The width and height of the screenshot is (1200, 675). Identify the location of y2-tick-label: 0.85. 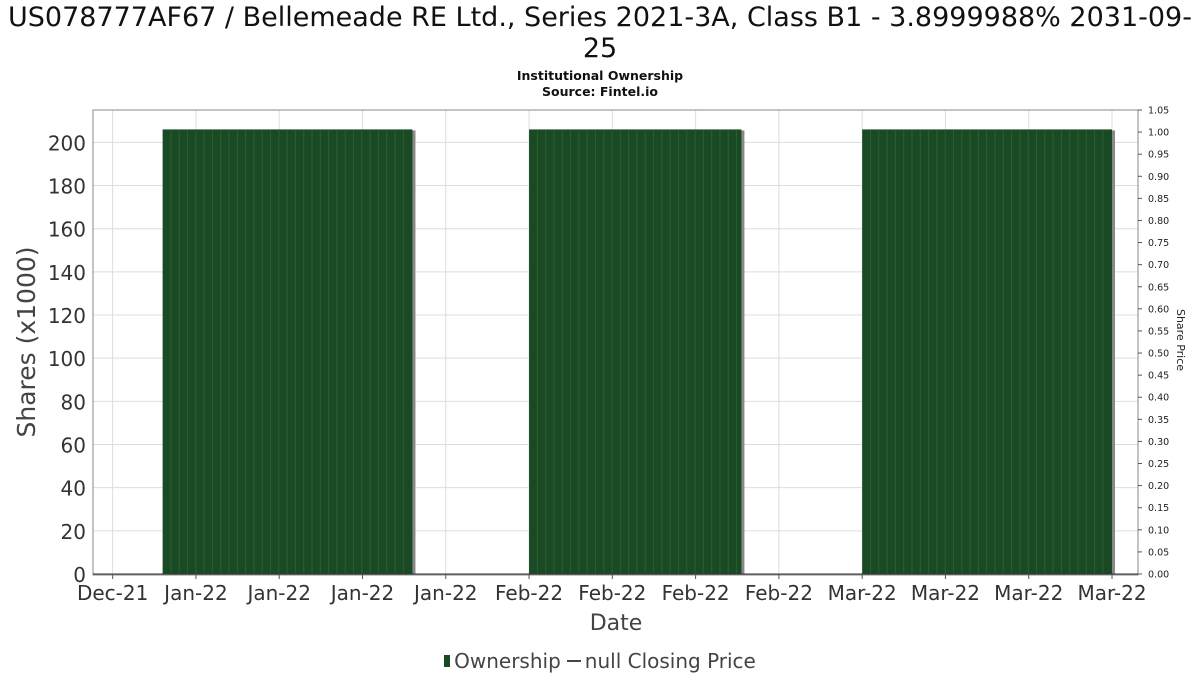
(1158, 199).